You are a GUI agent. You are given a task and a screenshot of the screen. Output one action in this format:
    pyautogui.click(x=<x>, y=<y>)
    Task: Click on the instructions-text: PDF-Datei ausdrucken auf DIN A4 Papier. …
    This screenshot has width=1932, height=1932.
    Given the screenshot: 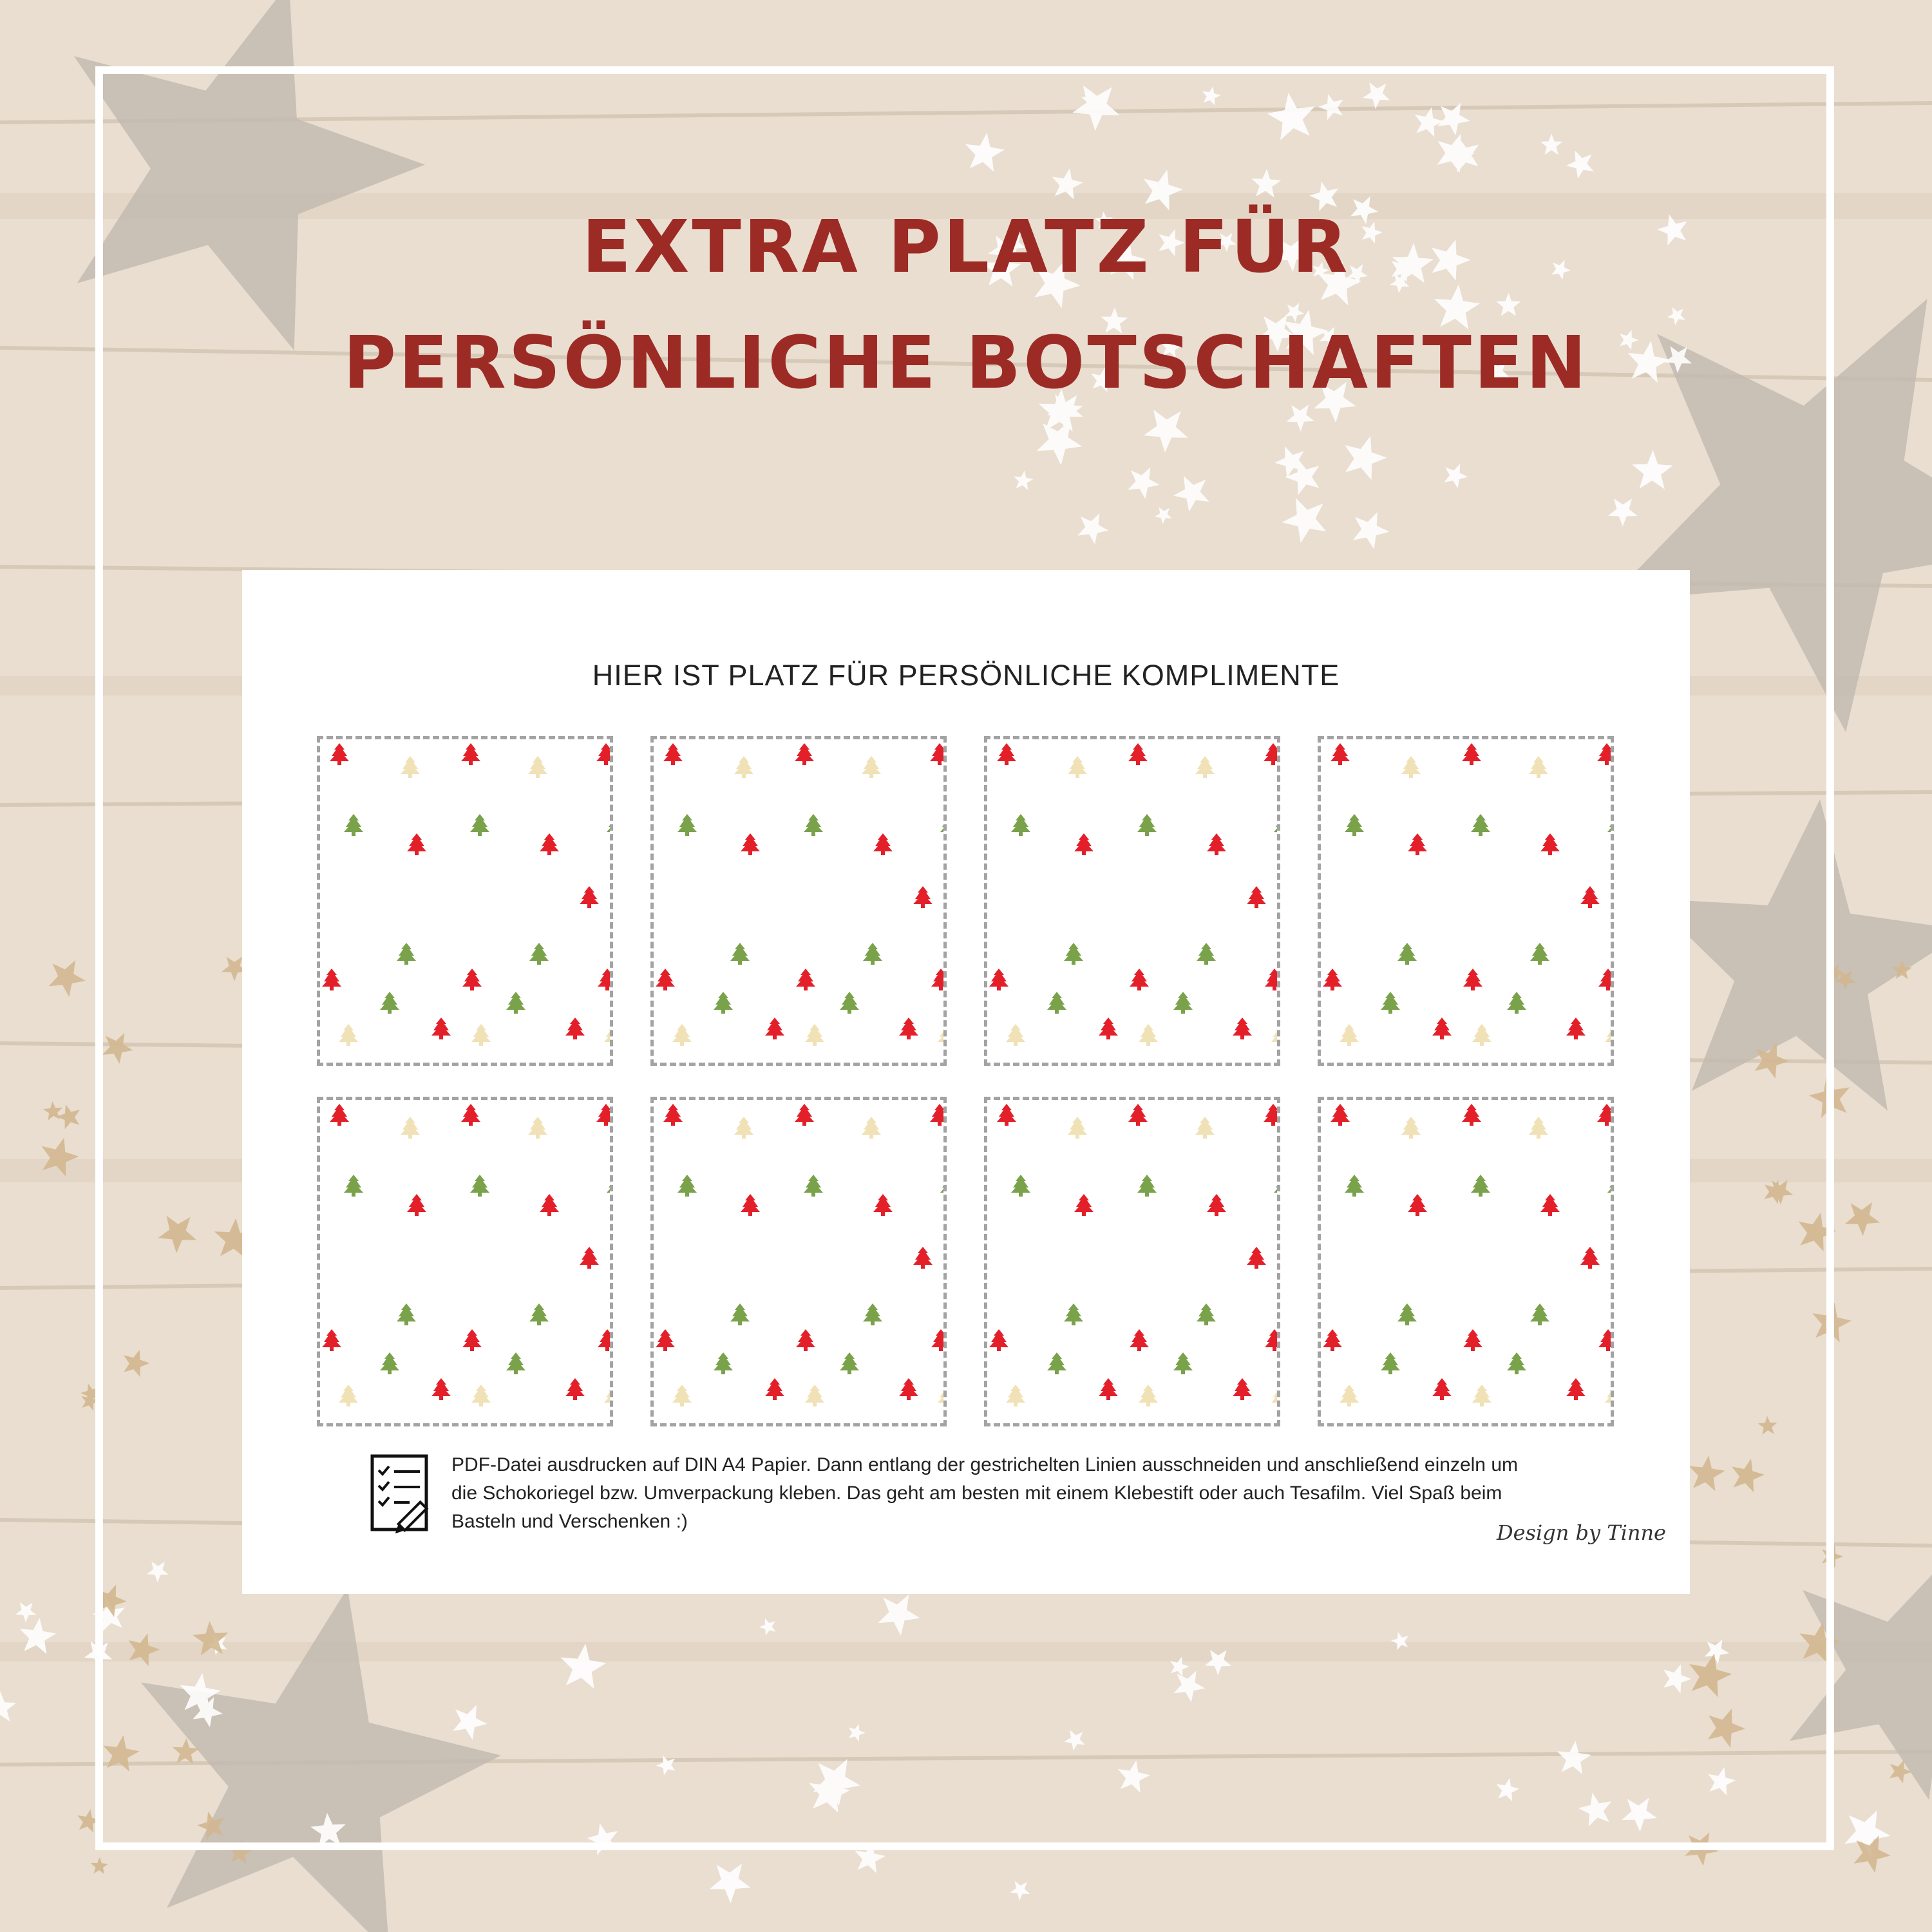 What is the action you would take?
    pyautogui.click(x=985, y=1493)
    